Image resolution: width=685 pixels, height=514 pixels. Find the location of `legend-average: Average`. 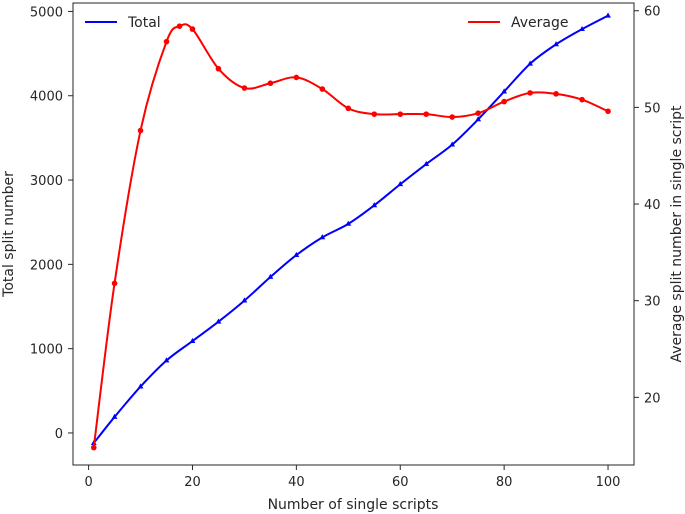

legend-average: Average is located at coordinates (518, 23).